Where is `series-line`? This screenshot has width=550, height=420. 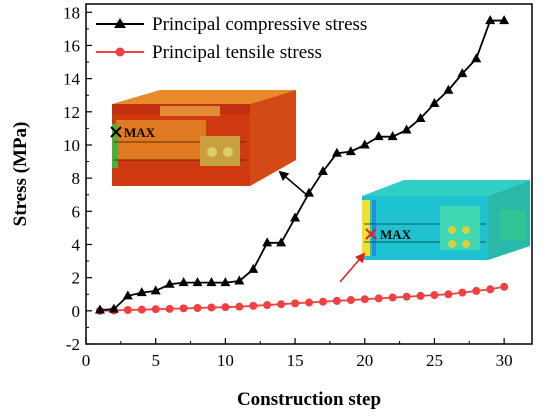 series-line is located at coordinates (302, 298).